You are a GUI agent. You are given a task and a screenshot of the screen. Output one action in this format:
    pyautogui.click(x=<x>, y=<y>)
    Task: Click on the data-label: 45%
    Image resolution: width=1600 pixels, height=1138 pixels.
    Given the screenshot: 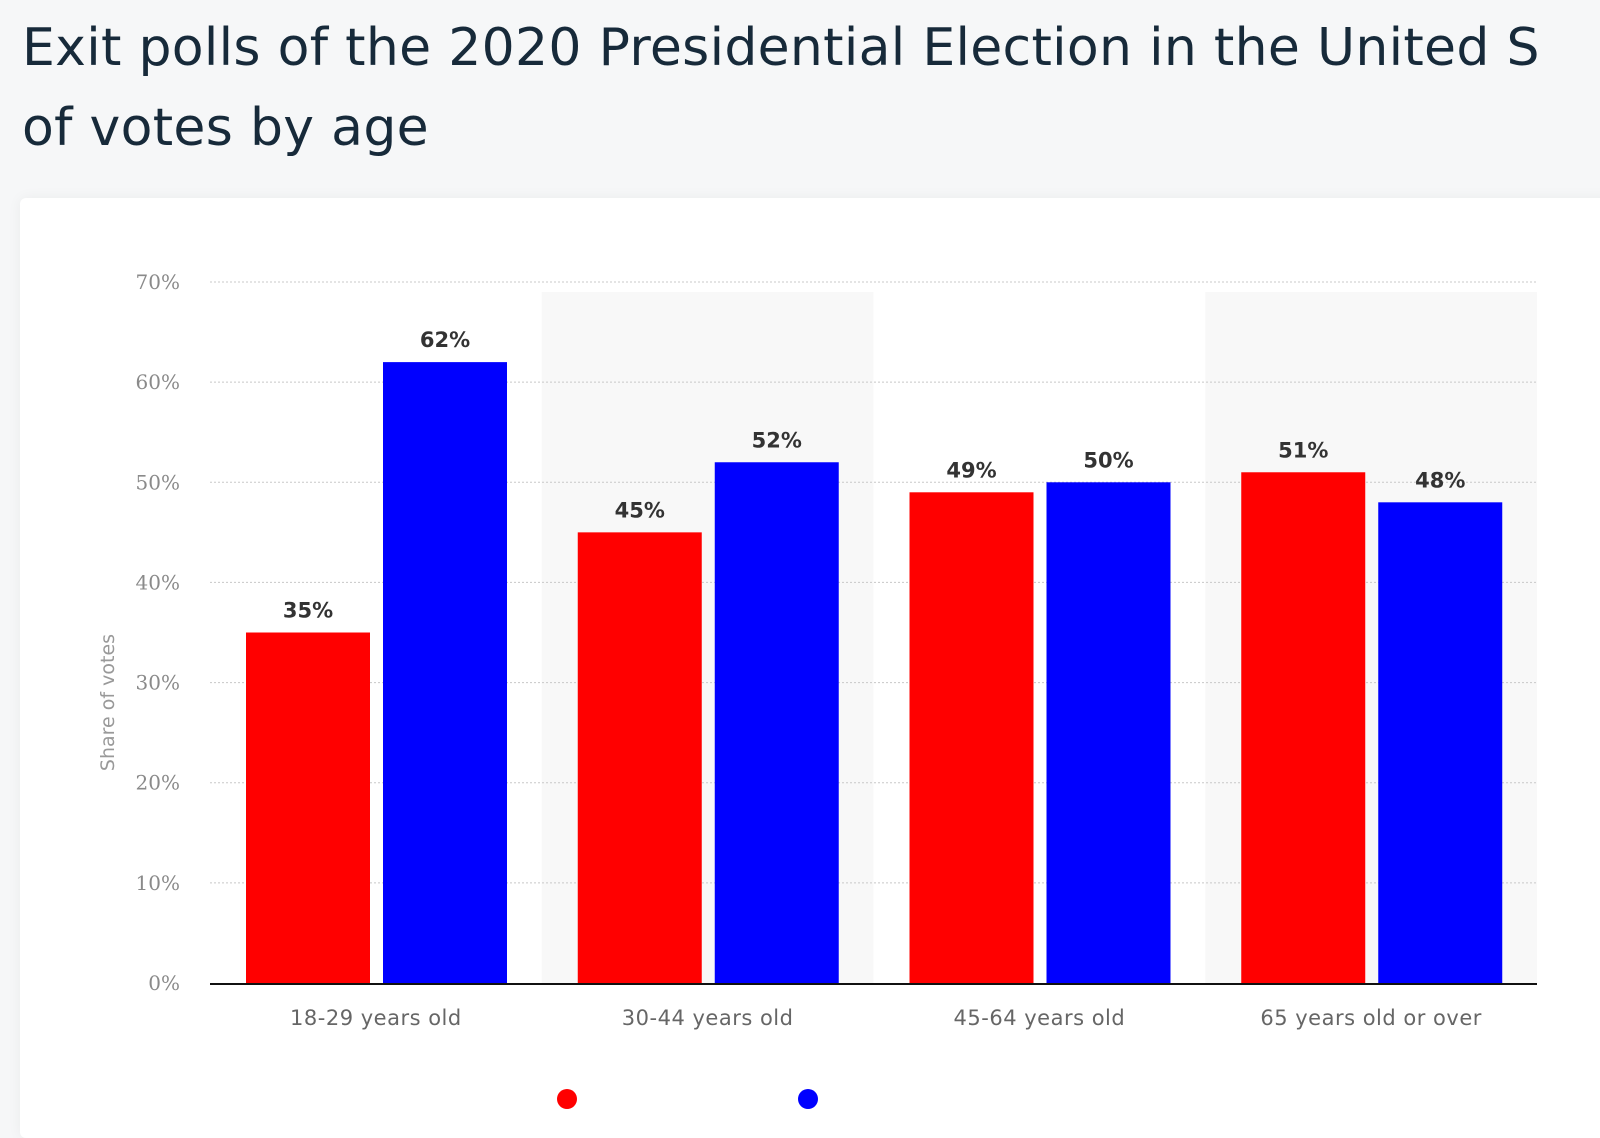 What is the action you would take?
    pyautogui.click(x=640, y=510)
    